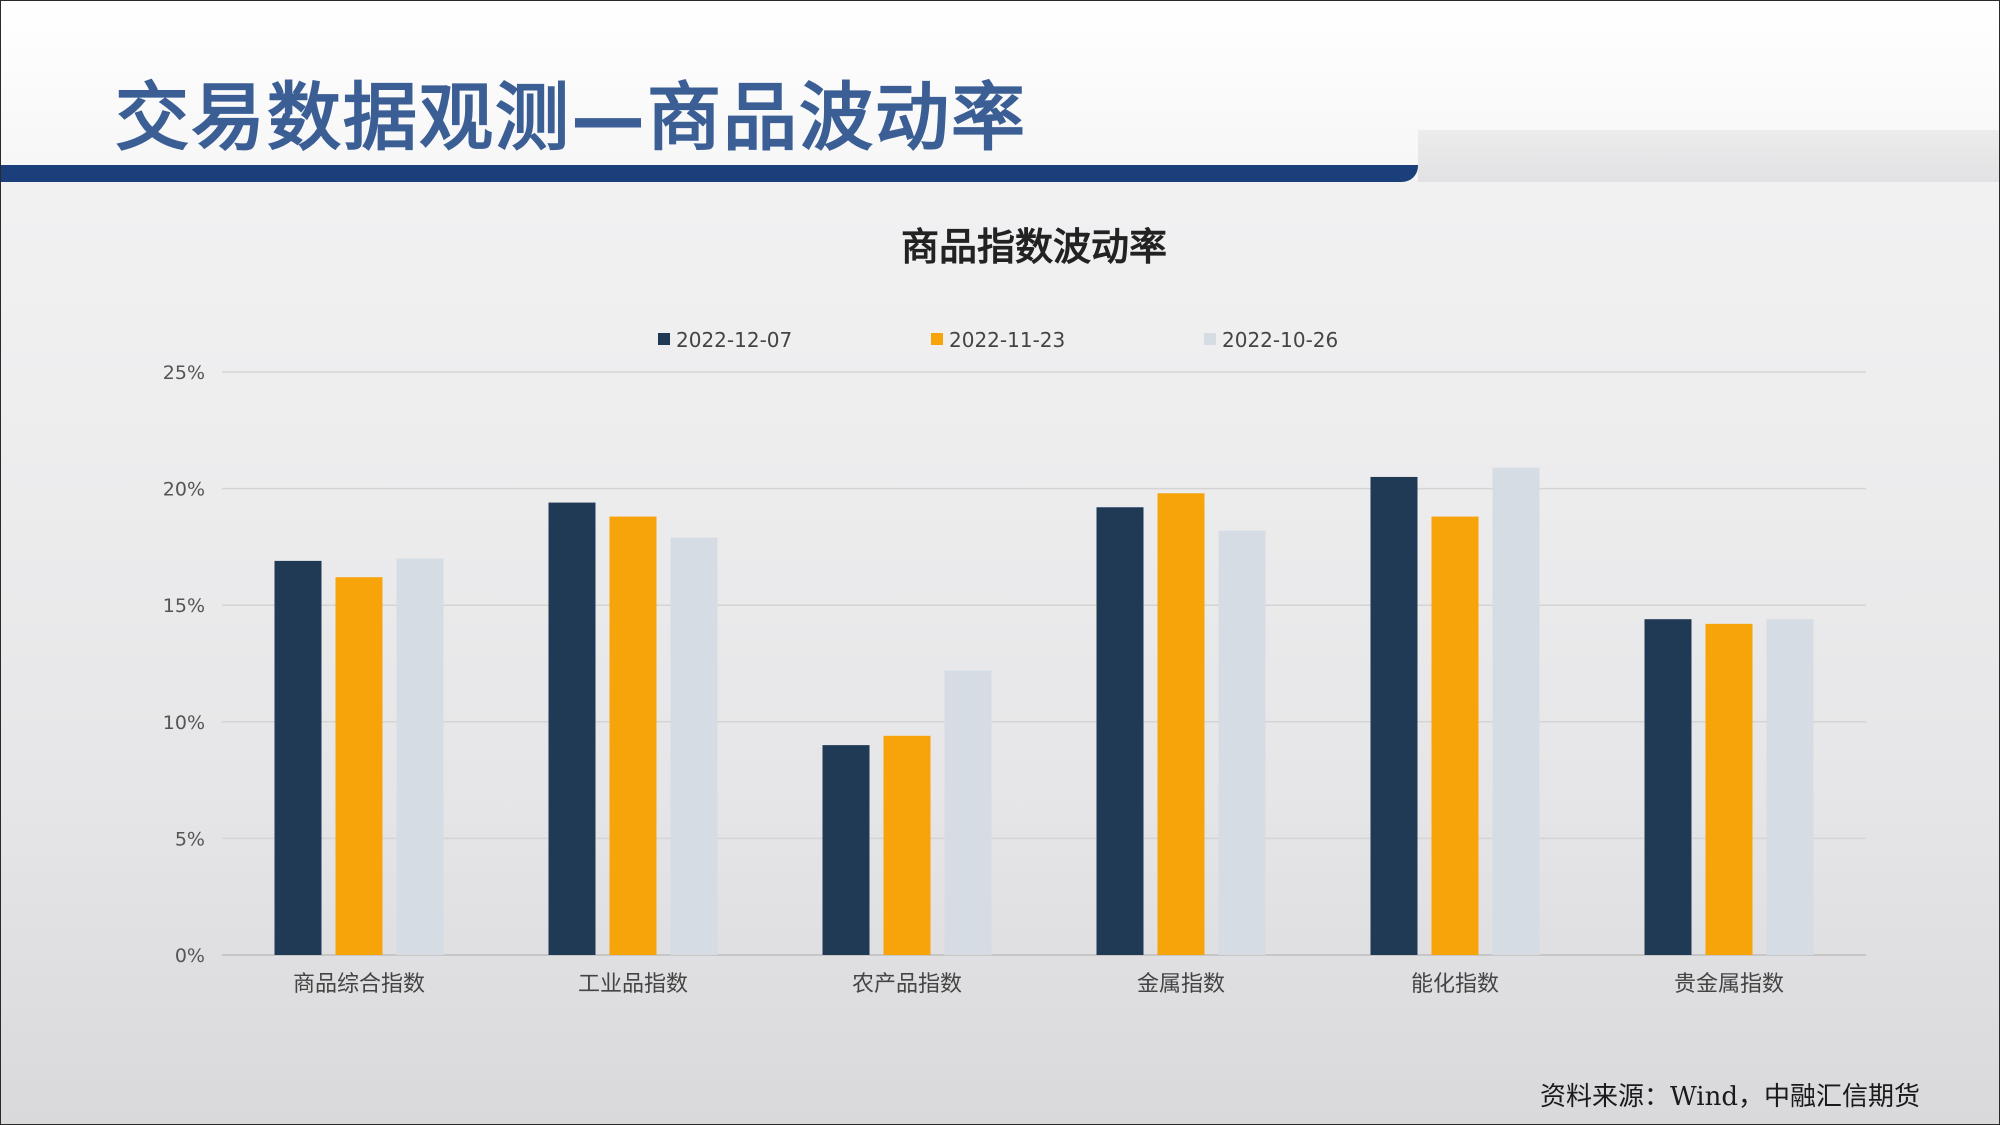 Image resolution: width=2000 pixels, height=1125 pixels. What do you see at coordinates (420, 756) in the screenshot?
I see `bar-2022-10-26-商品综合指数` at bounding box center [420, 756].